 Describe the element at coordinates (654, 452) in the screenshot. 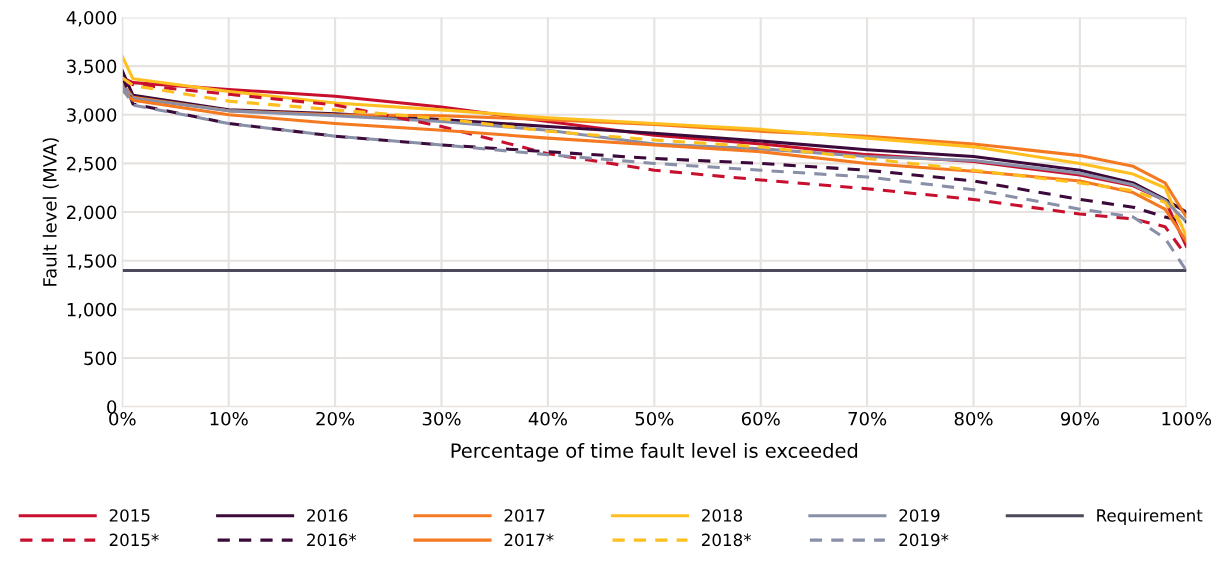

I see `x-axis-title: Percentage of time fault level is exceeded` at that location.